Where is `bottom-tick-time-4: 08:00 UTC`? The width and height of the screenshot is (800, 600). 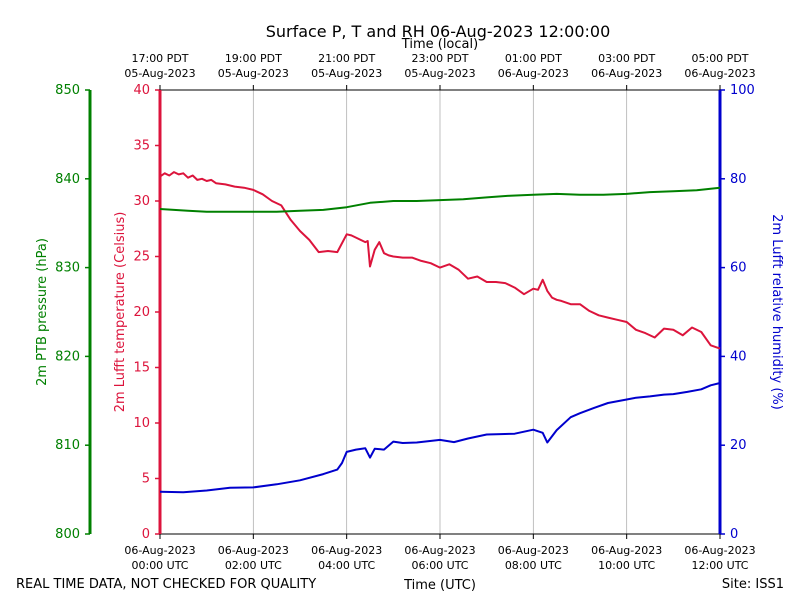 bottom-tick-time-4: 08:00 UTC is located at coordinates (533, 565).